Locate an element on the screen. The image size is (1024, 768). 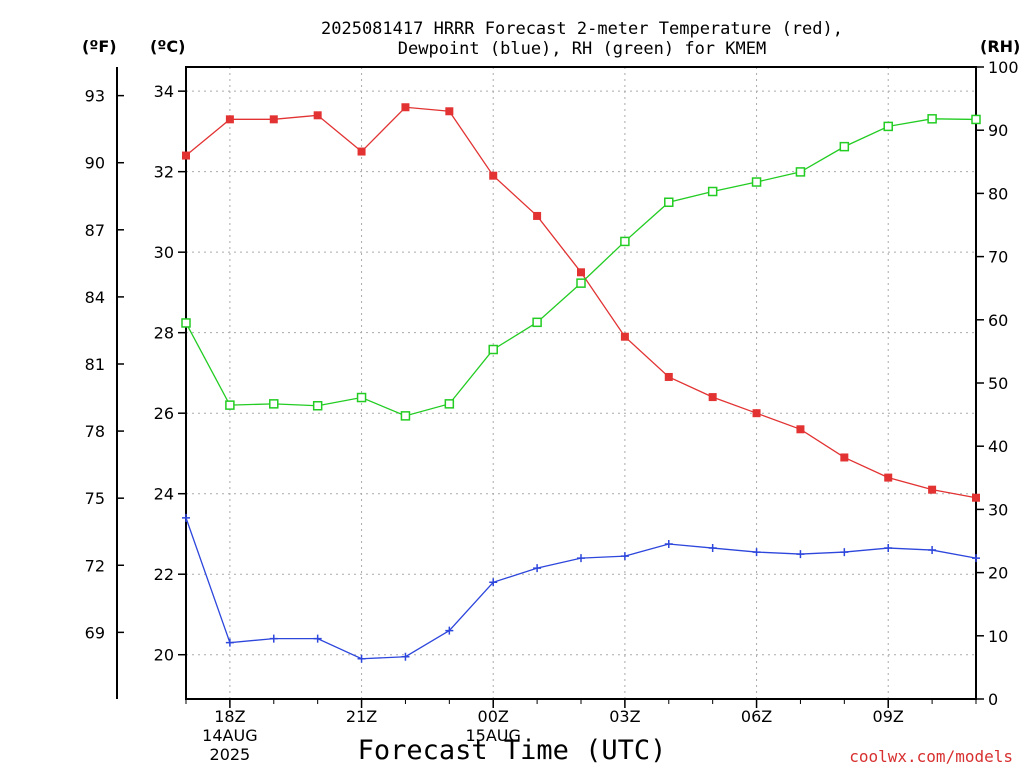
dewpoint-line is located at coordinates (581, 588).